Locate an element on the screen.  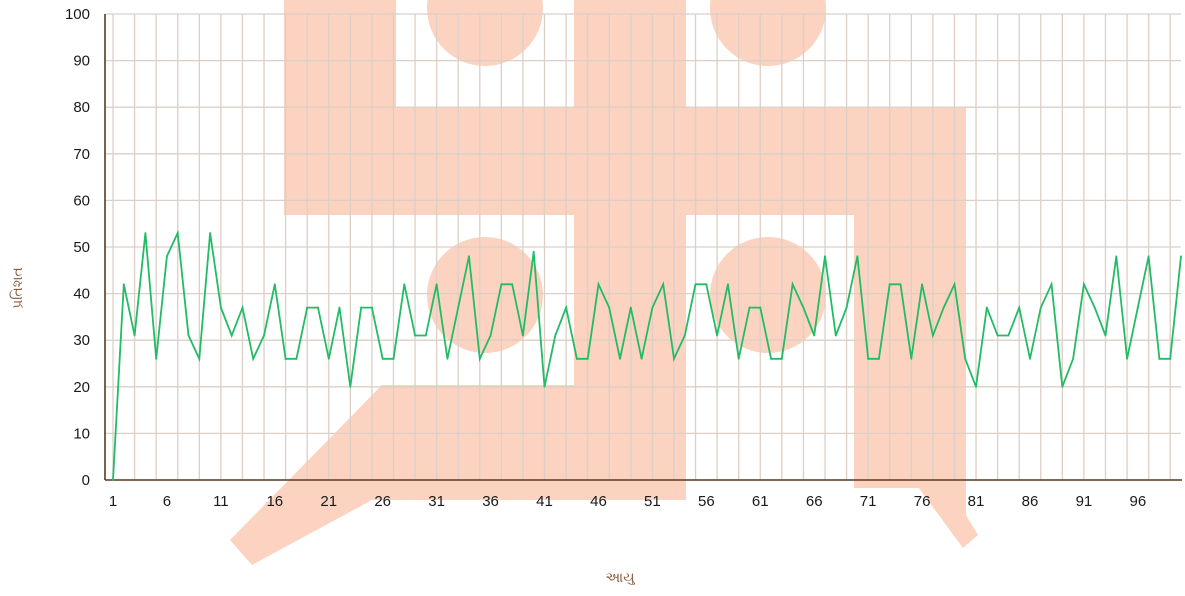
y-tick-label: 10 is located at coordinates (81, 433).